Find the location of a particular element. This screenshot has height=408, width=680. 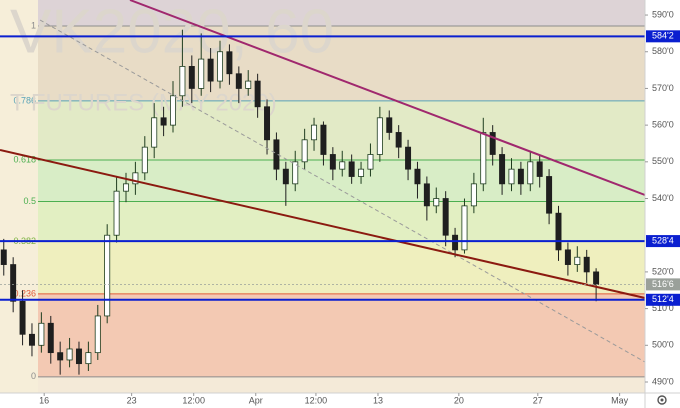

time-axis is located at coordinates (322, 400).